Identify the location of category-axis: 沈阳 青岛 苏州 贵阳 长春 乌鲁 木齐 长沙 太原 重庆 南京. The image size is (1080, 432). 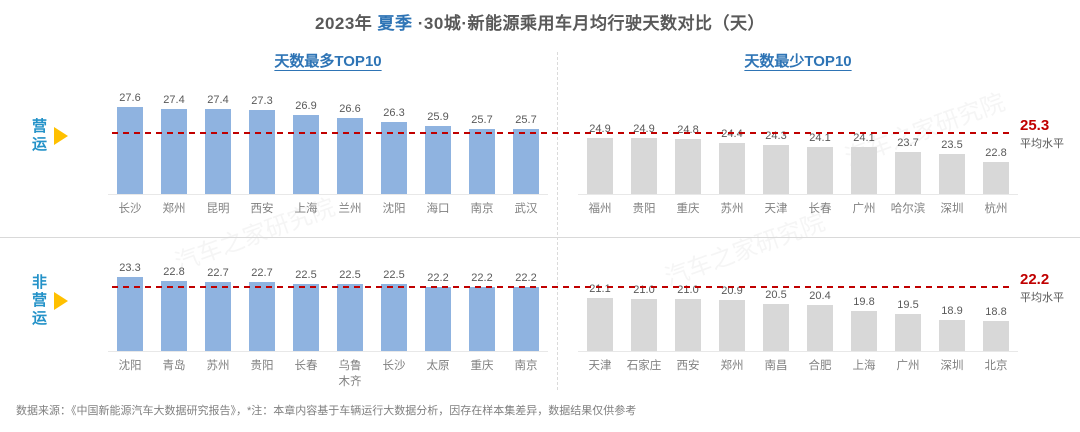
(328, 375).